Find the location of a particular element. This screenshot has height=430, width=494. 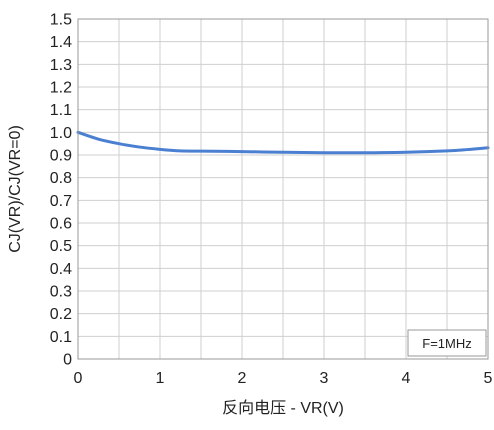

x-tick-label: 0 is located at coordinates (78, 378).